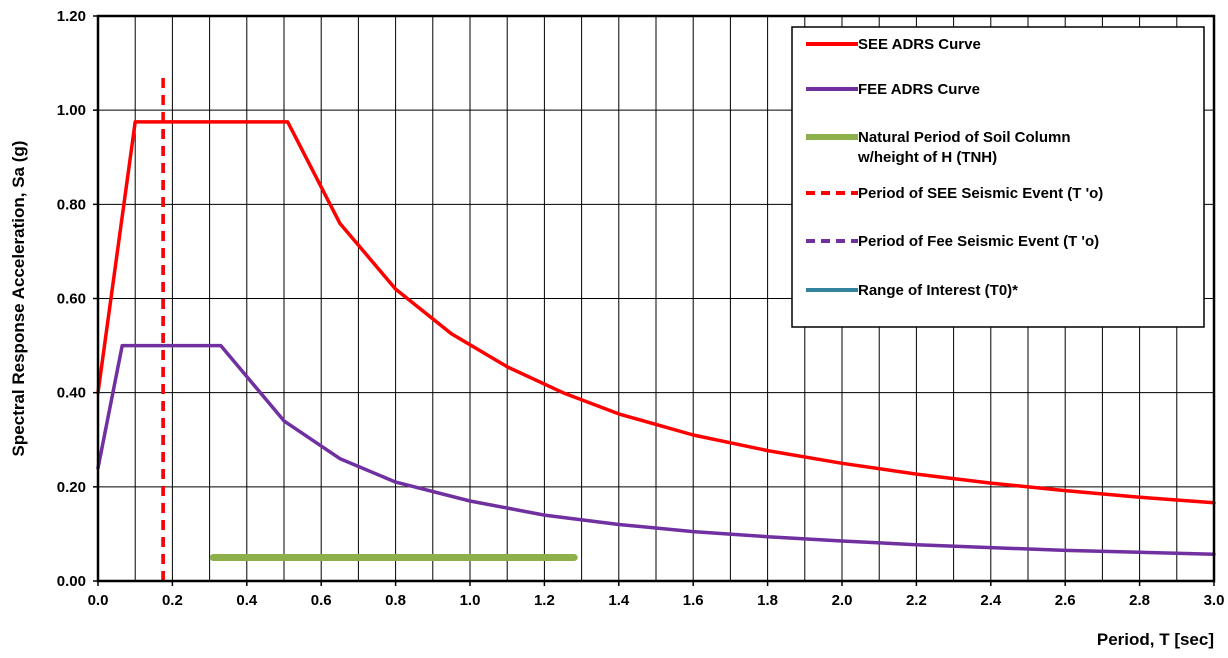 The image size is (1228, 658). What do you see at coordinates (18, 299) in the screenshot?
I see `y-axis-title: Spectral Response Acceleration, Sa (g)` at bounding box center [18, 299].